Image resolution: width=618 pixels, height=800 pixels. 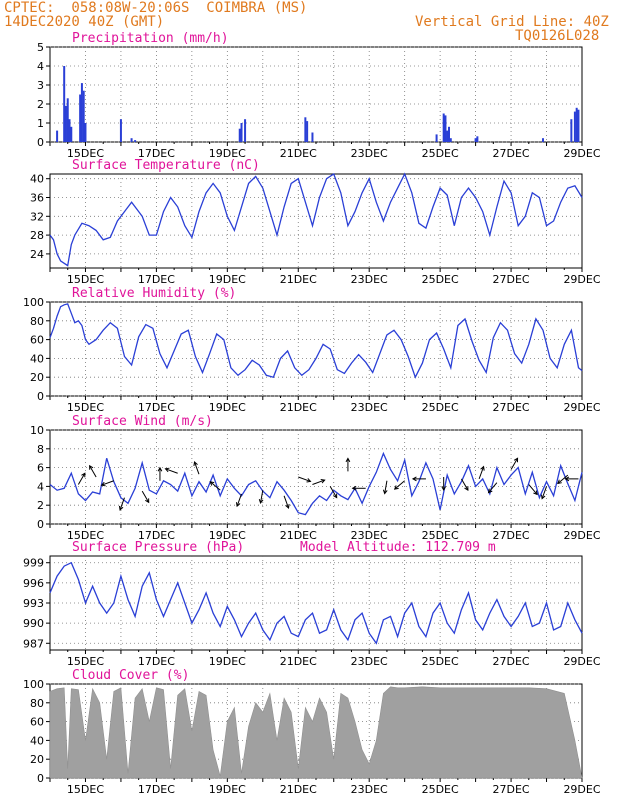 What do you see at coordinates (369, 279) in the screenshot?
I see `temp-xtick-label: 23DEC` at bounding box center [369, 279].